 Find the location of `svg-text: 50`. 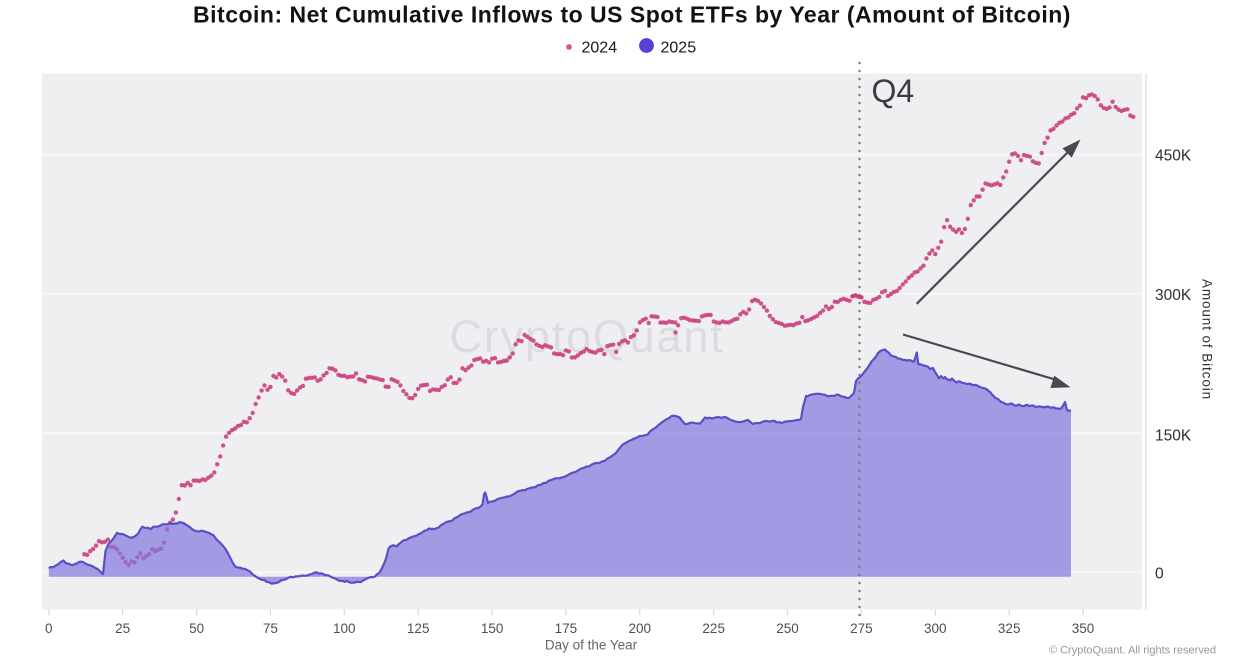

svg-text: 50 is located at coordinates (196, 628).